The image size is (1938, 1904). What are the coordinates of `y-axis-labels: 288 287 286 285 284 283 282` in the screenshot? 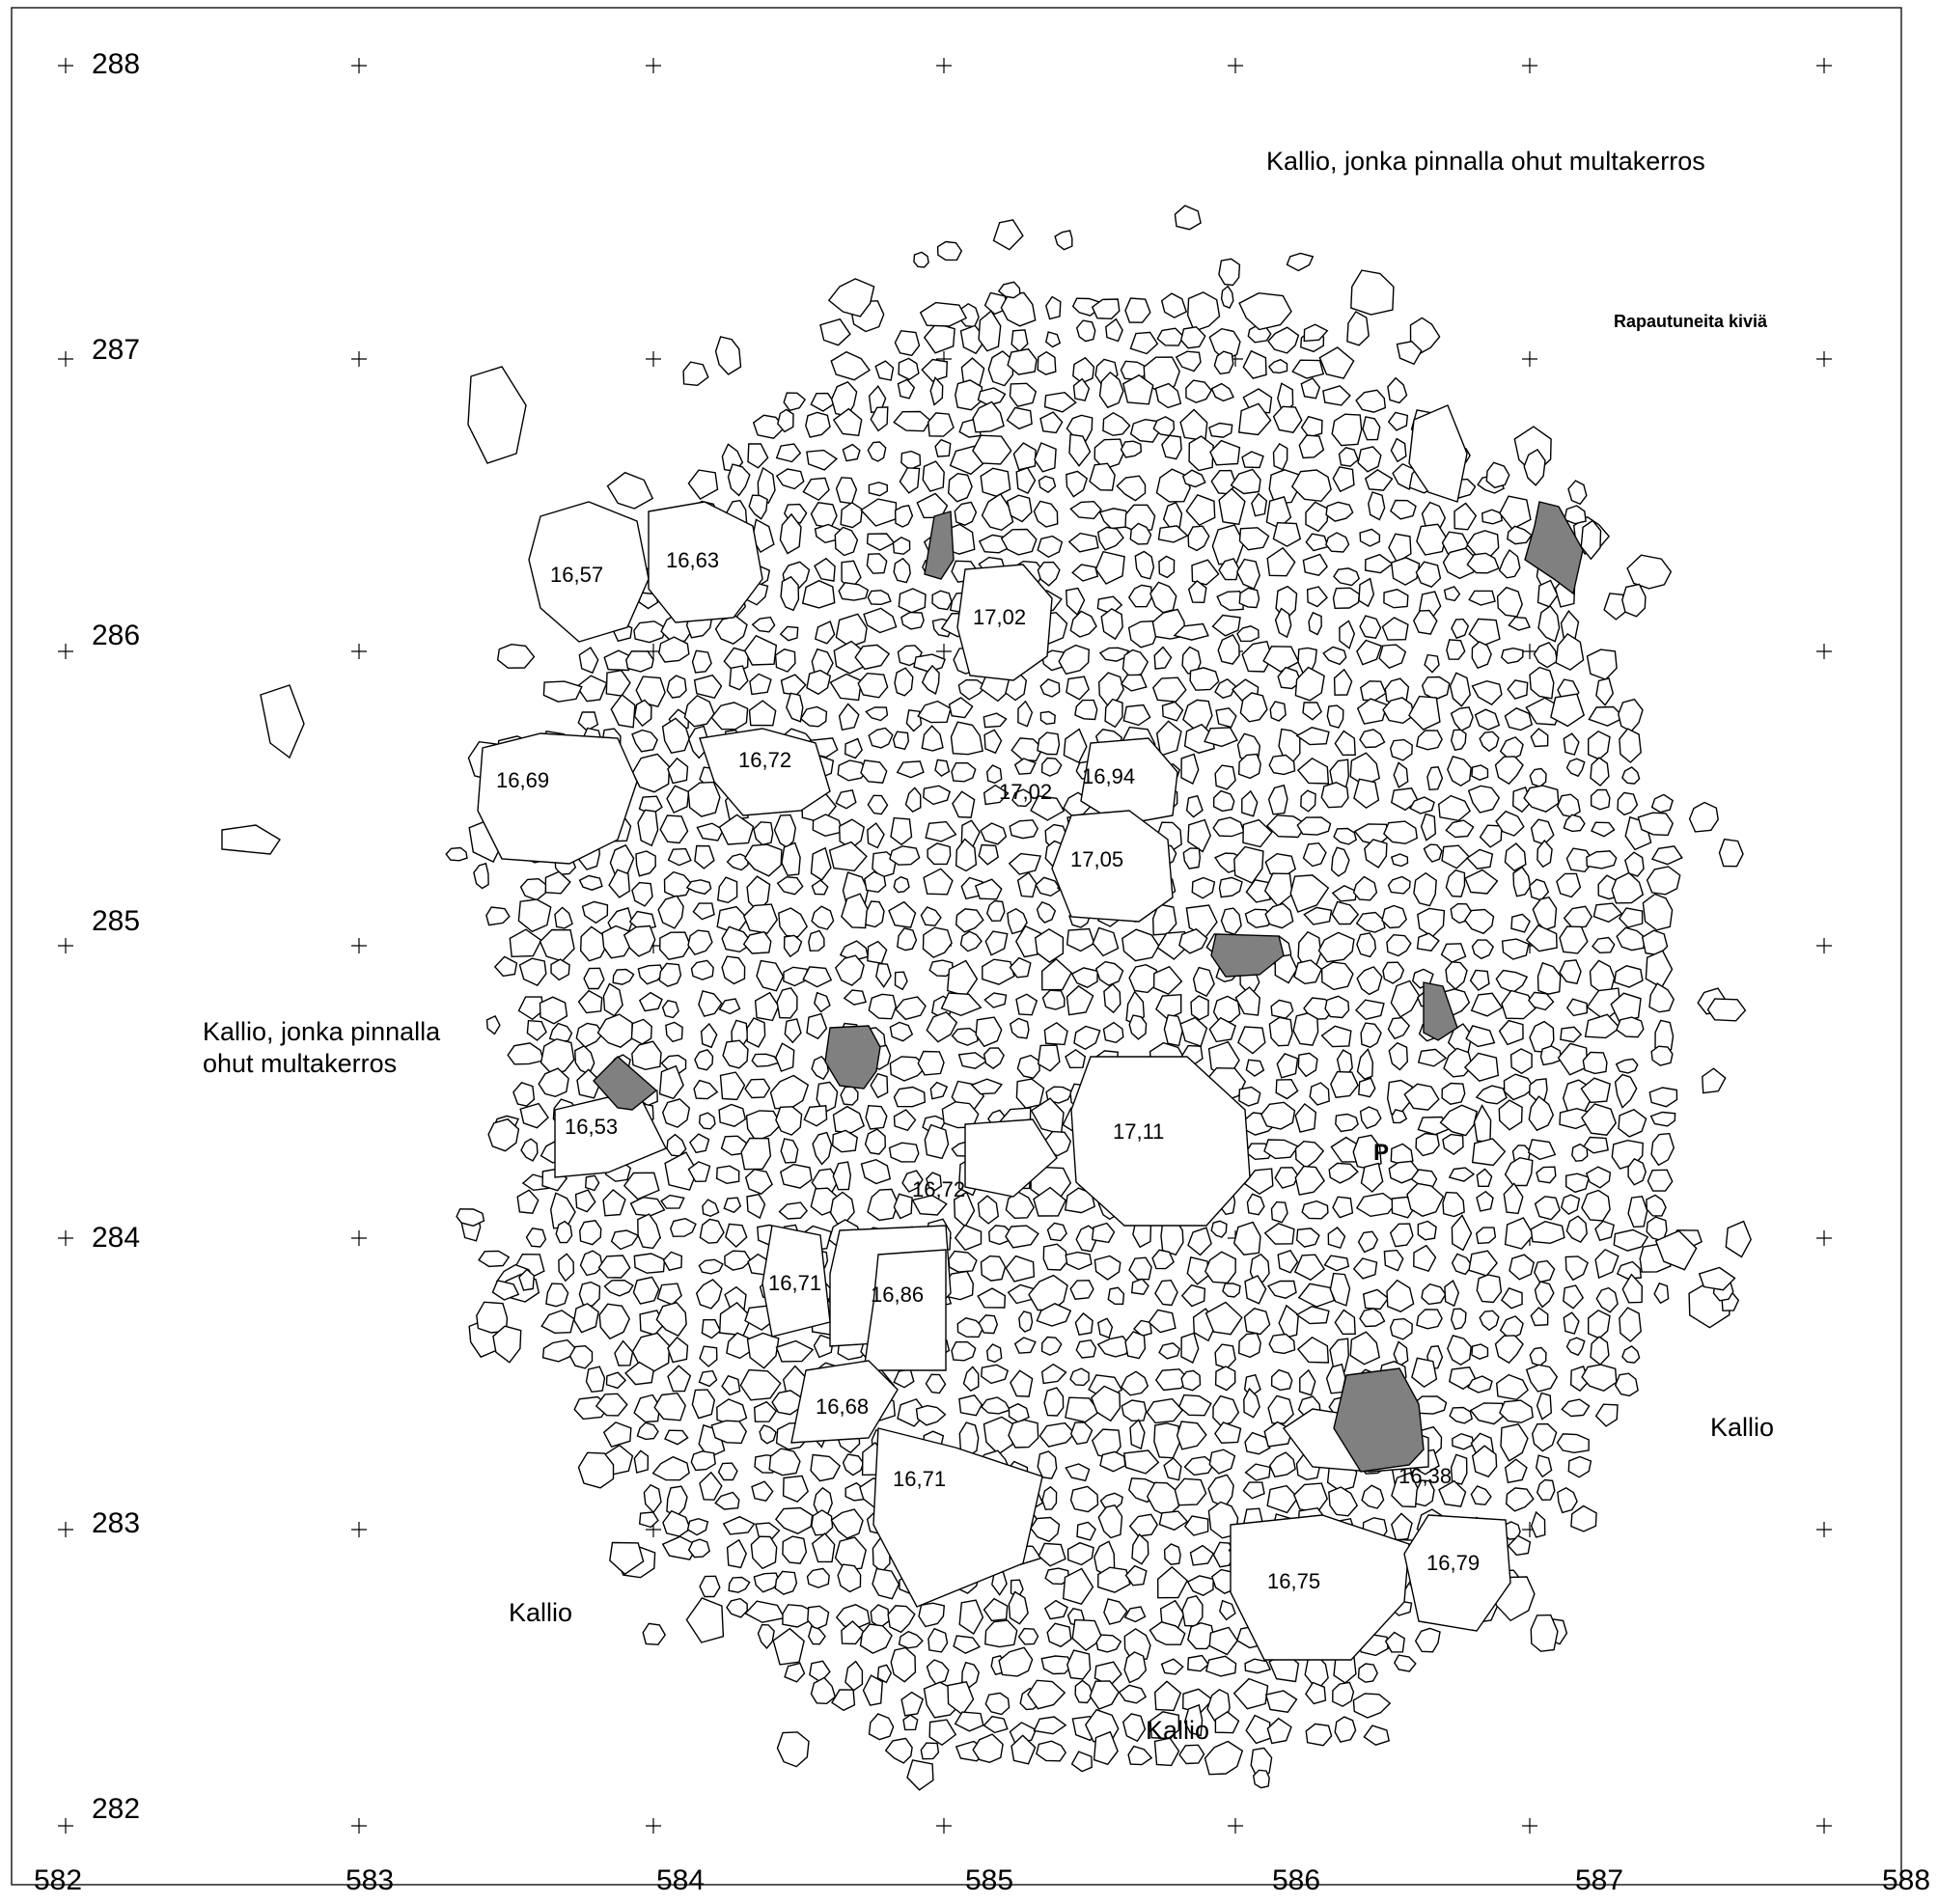 It's located at (116, 937).